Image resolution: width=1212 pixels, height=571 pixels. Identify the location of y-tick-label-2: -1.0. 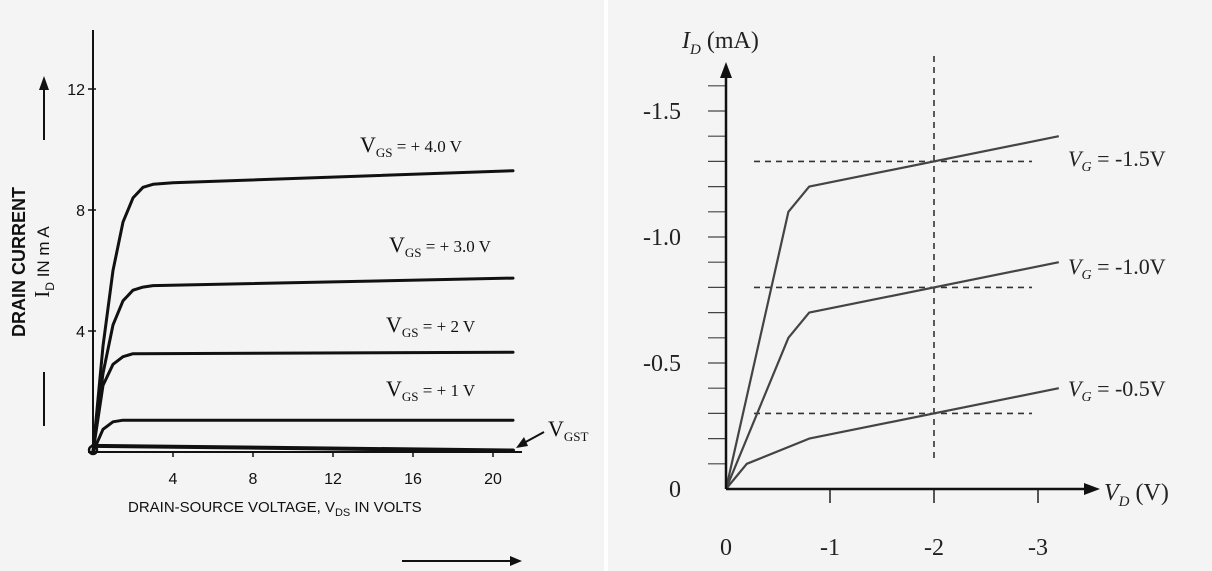
(662, 238).